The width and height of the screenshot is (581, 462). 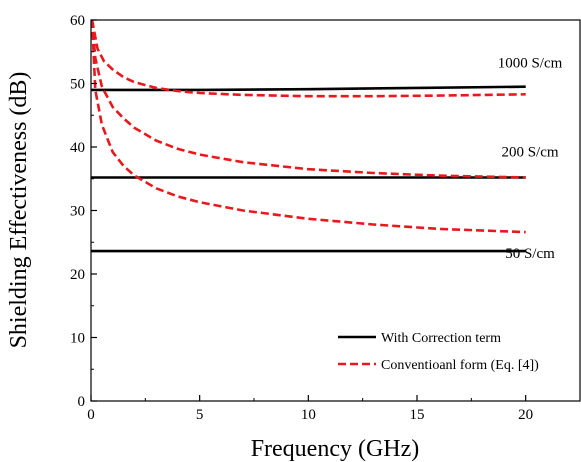 What do you see at coordinates (19, 210) in the screenshot?
I see `y-axis-title: Shielding Effectiveness (dB)` at bounding box center [19, 210].